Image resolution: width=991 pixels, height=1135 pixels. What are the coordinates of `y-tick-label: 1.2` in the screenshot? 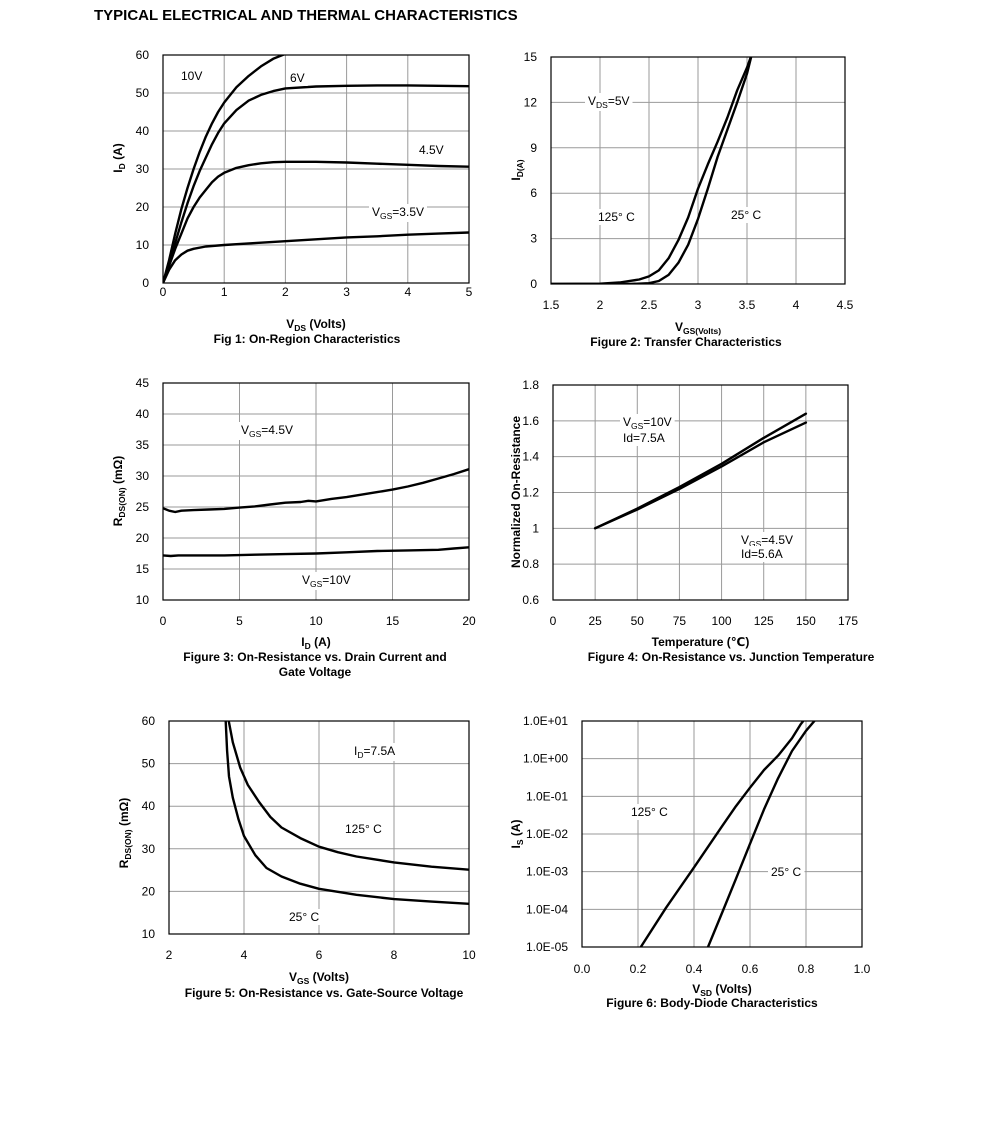 It's located at (530, 493).